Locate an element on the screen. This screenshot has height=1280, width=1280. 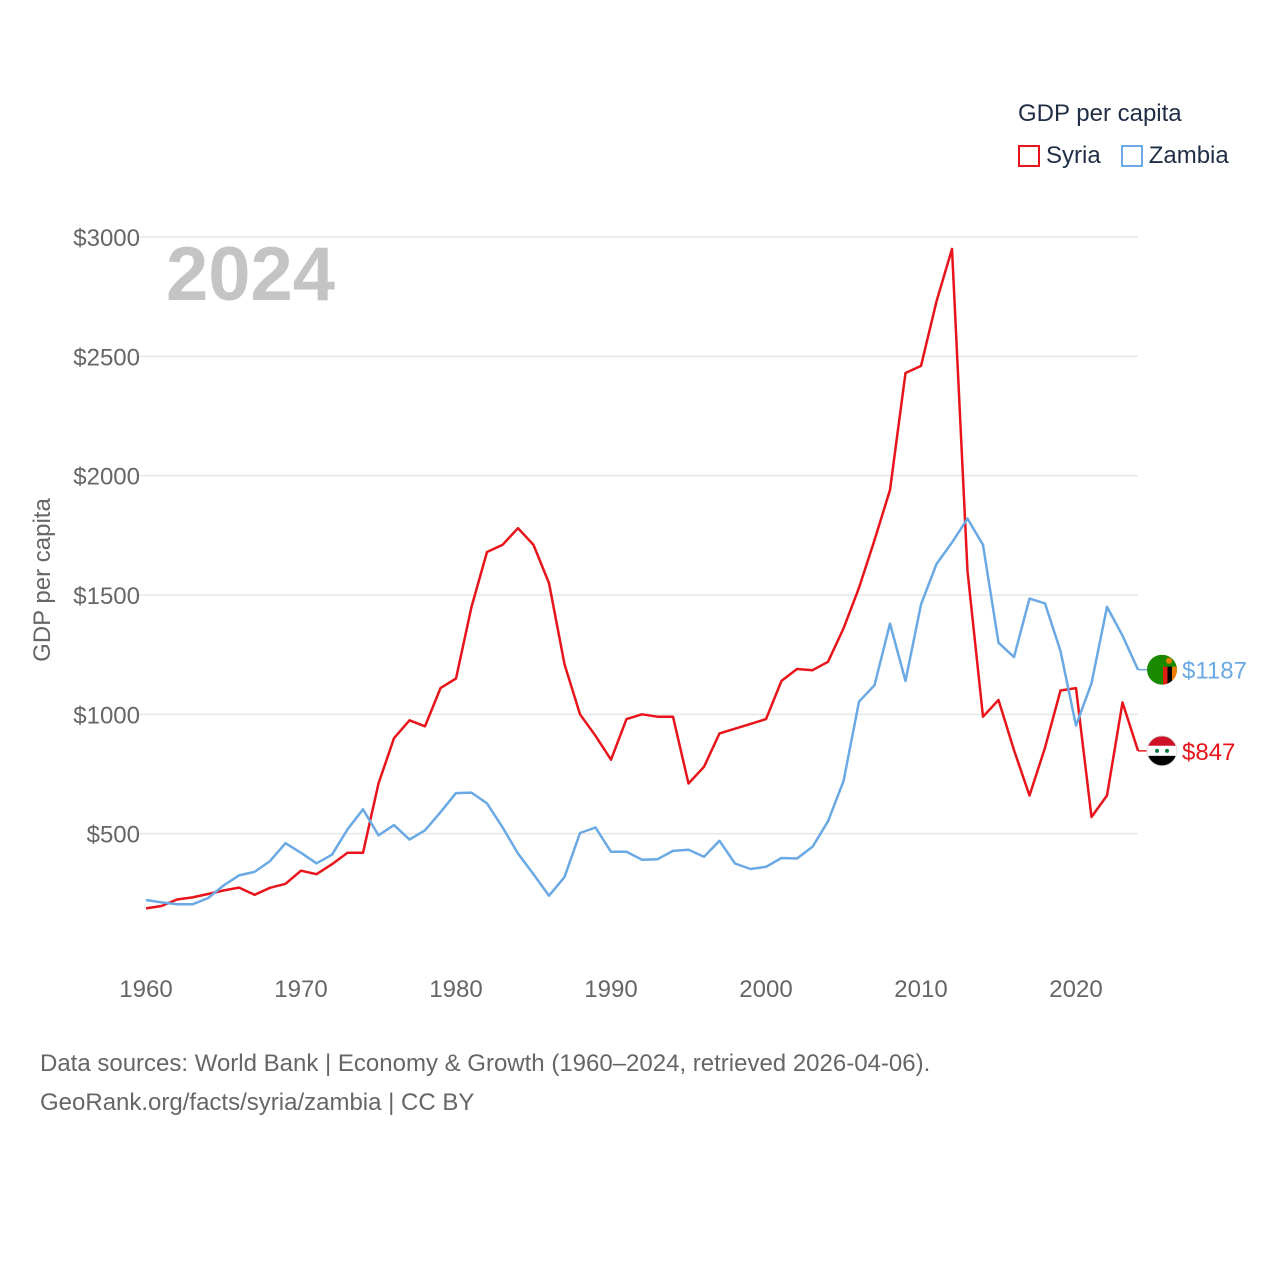
y-tick-label: $3000 is located at coordinates (106, 238).